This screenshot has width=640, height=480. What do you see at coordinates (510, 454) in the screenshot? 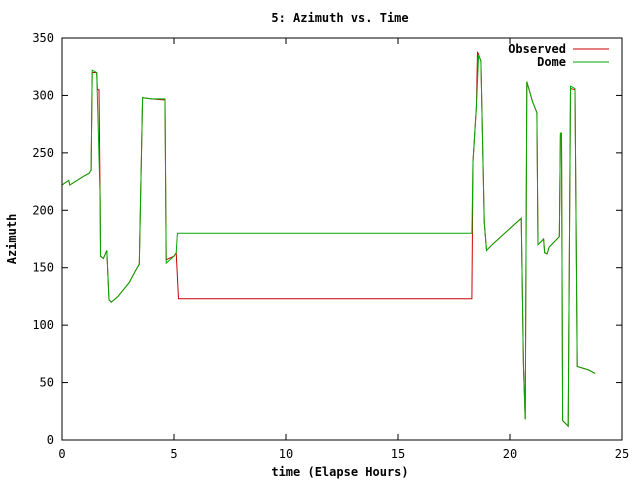
I see `x-tick-label: 20` at bounding box center [510, 454].